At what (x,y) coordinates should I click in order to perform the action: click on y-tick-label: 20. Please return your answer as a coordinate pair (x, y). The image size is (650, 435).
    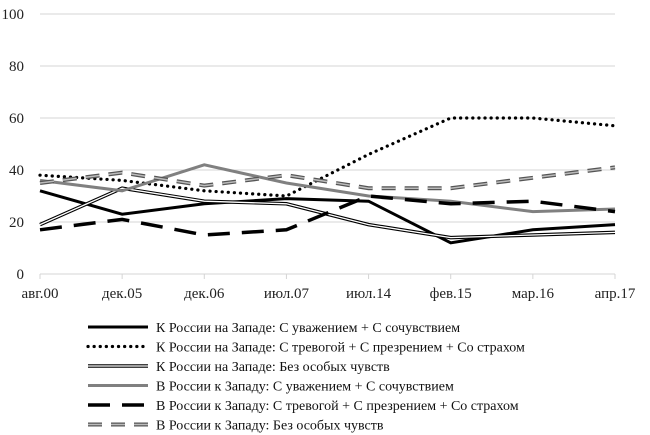
    Looking at the image, I should click on (16, 223).